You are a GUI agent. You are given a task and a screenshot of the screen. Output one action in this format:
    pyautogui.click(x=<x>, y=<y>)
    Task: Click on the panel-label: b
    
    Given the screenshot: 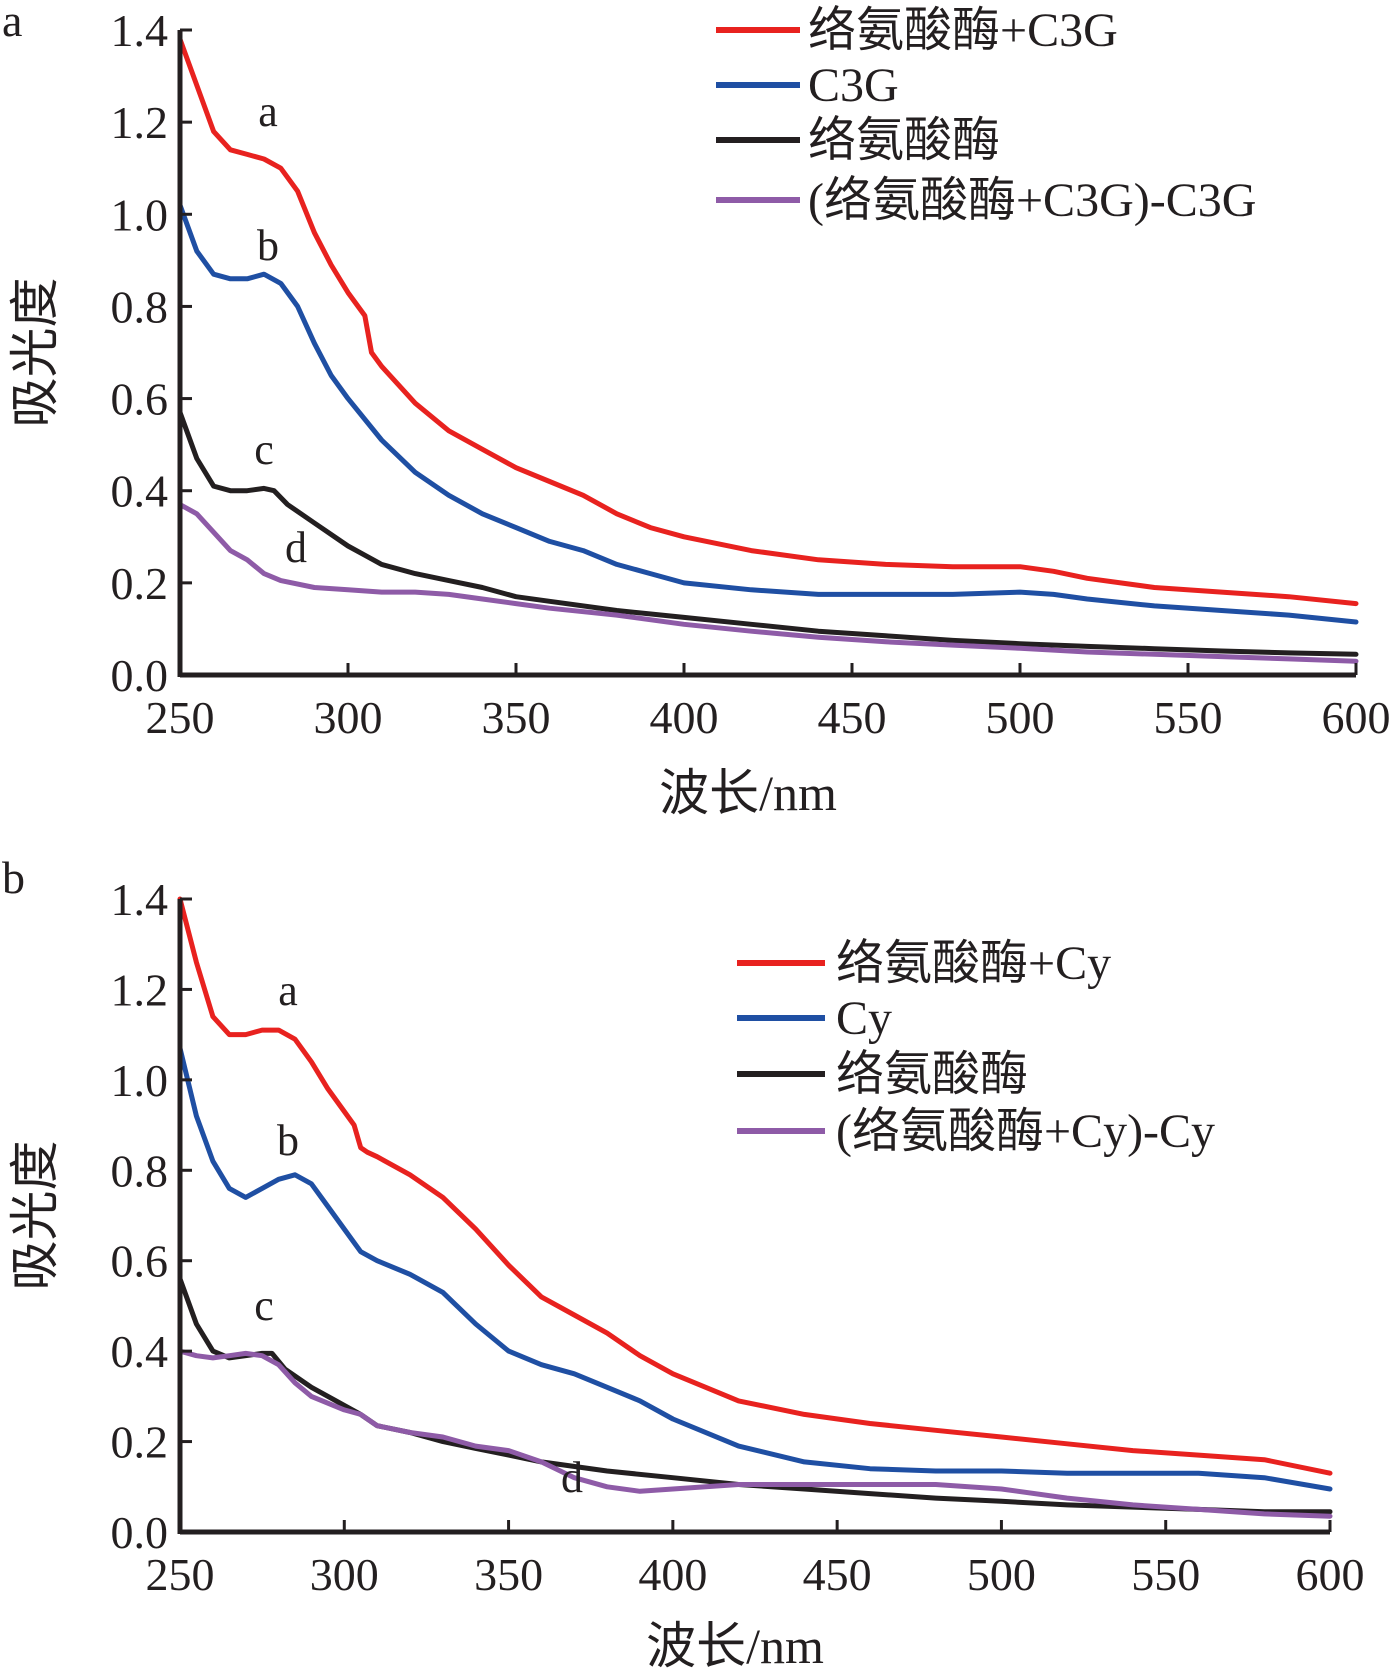 What is the action you would take?
    pyautogui.click(x=13, y=877)
    